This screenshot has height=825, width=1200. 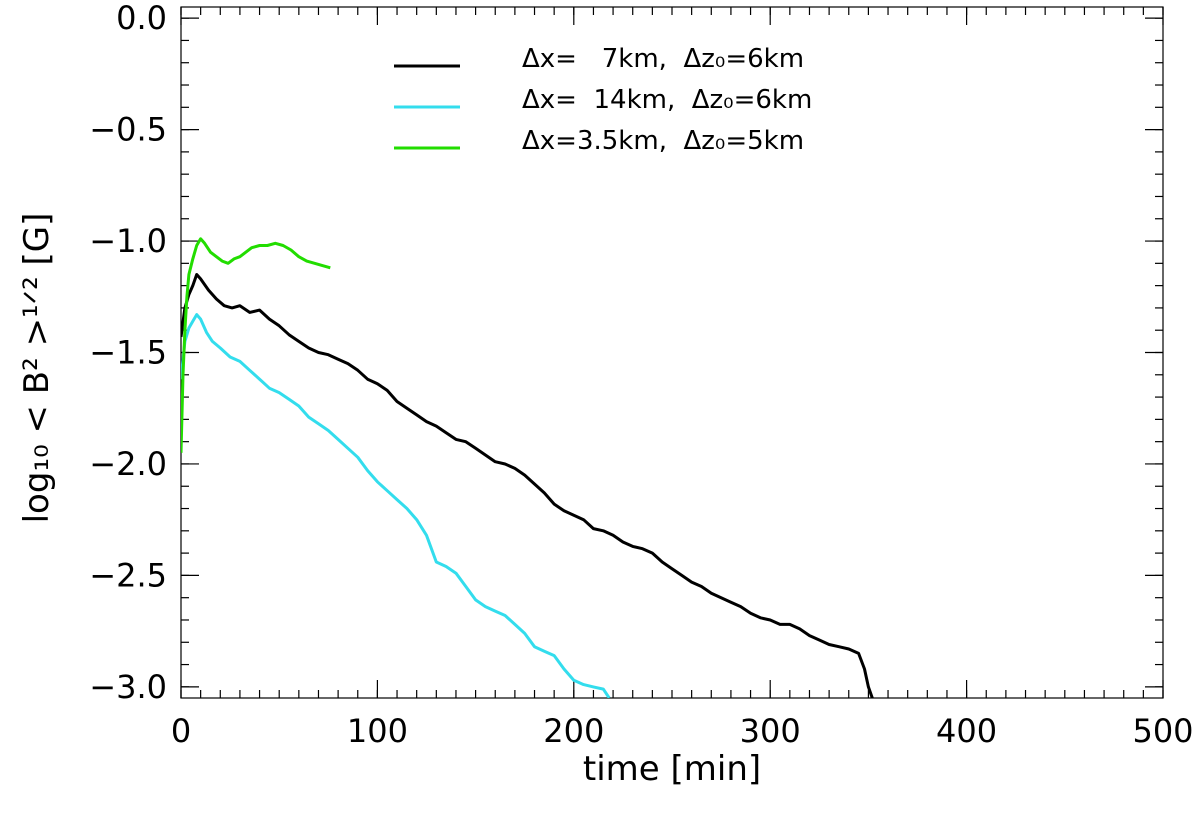 What do you see at coordinates (667, 100) in the screenshot?
I see `legend-label-2: Δx= 14km, Δz₀=6km` at bounding box center [667, 100].